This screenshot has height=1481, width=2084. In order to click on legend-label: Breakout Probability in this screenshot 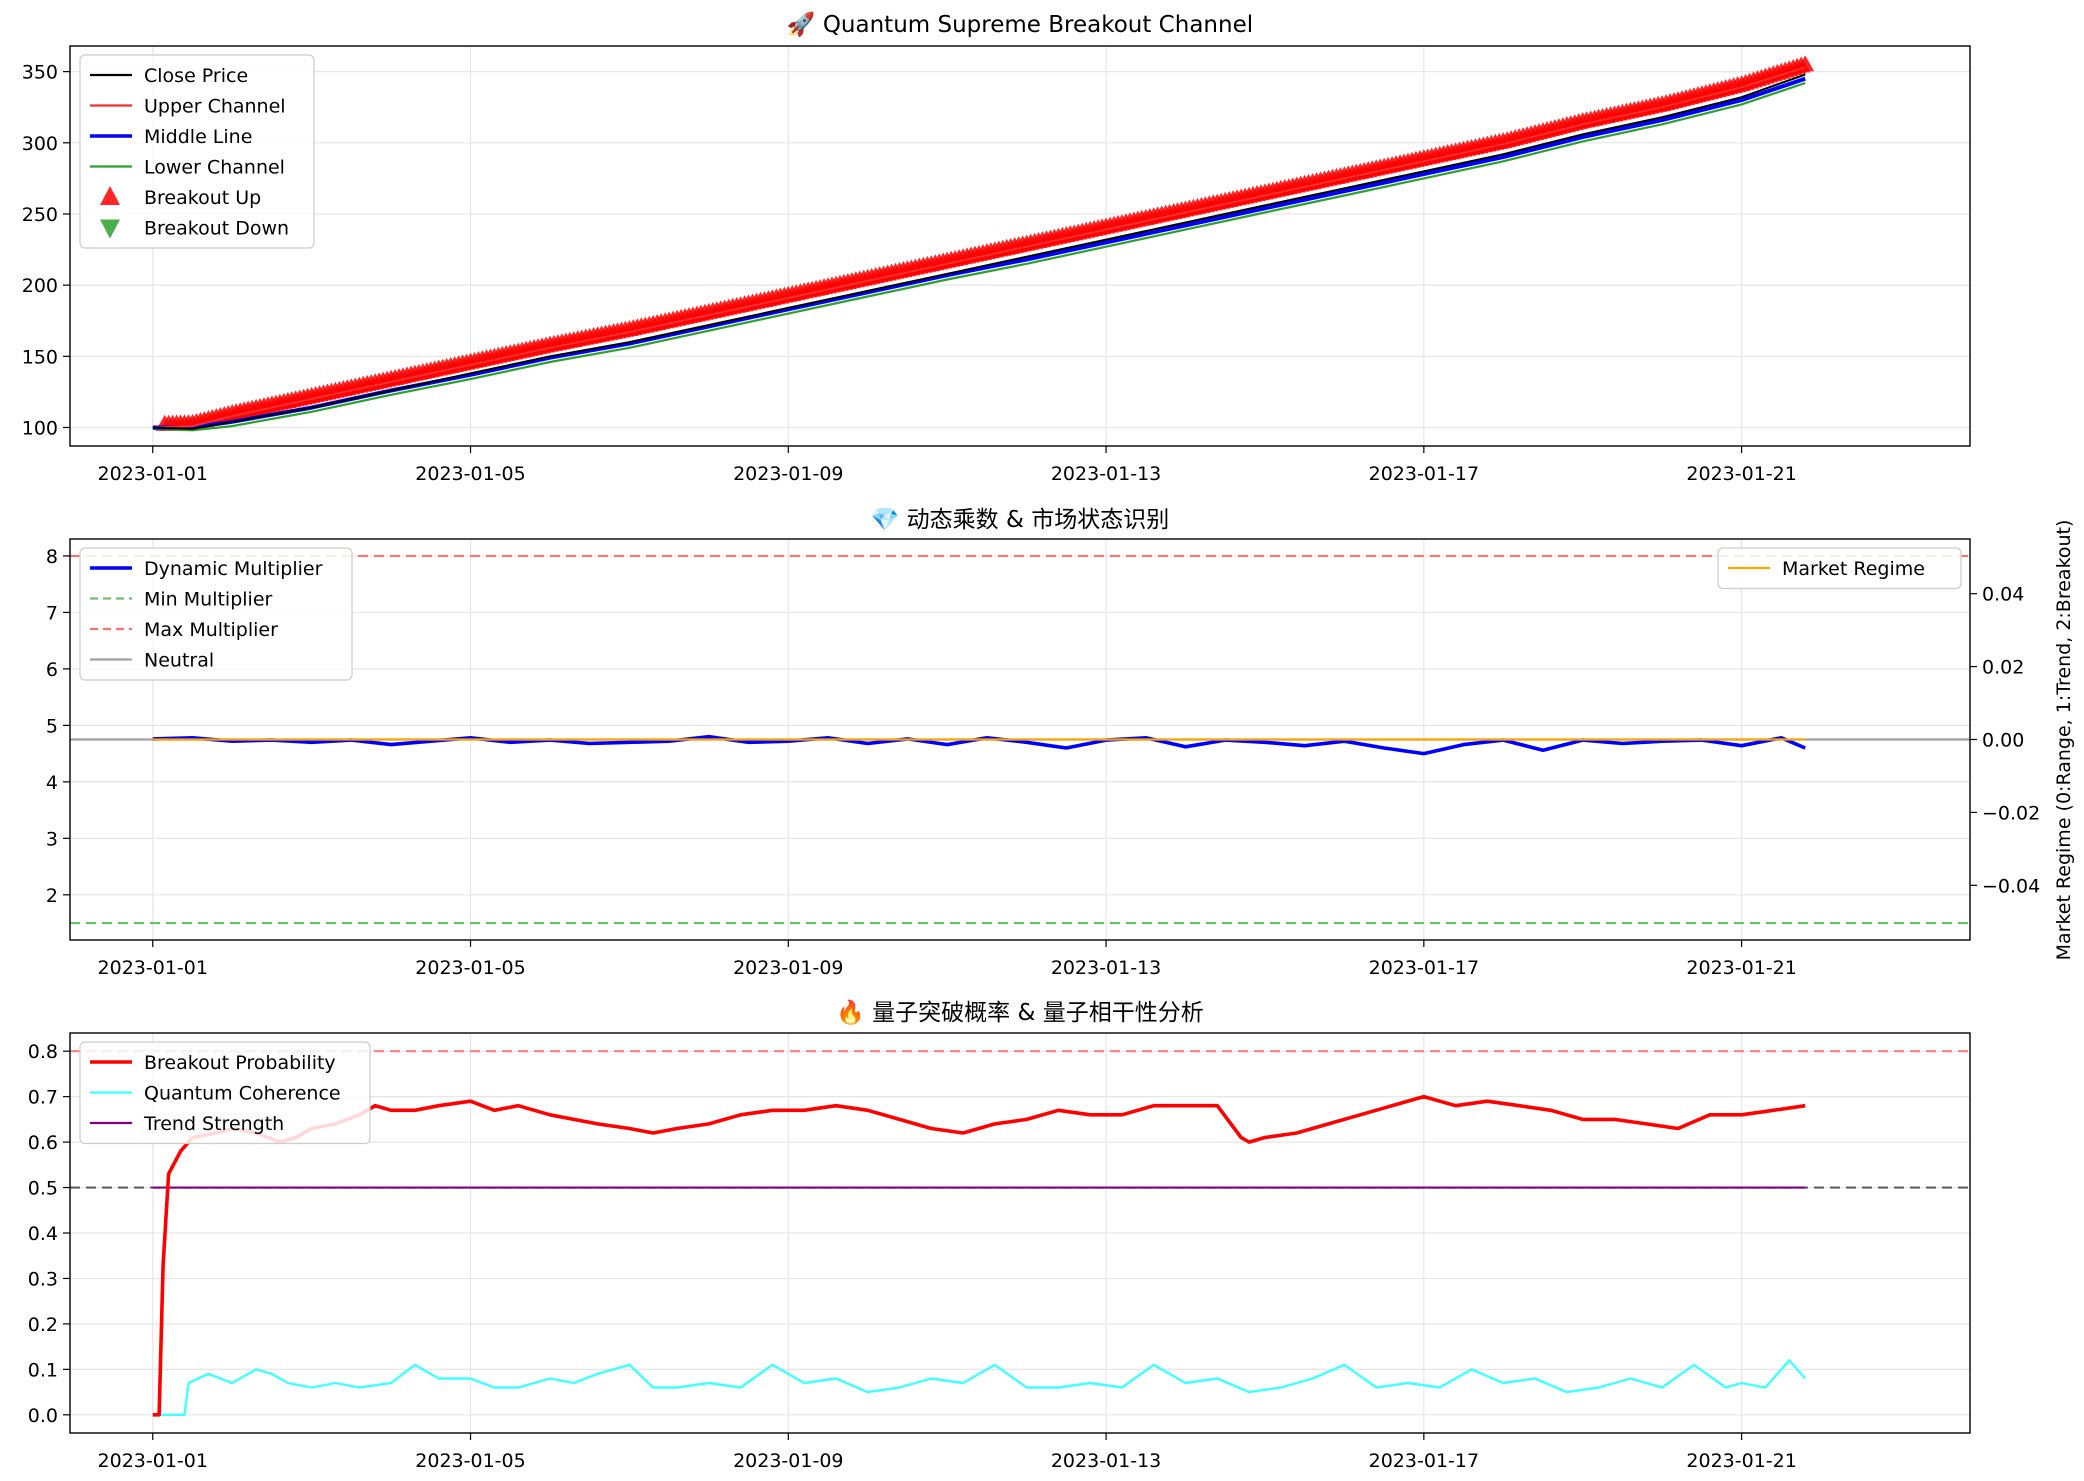, I will do `click(240, 1063)`.